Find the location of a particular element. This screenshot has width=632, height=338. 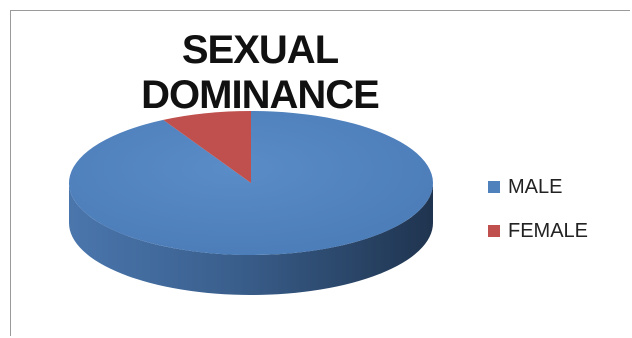

legend-label-male: MALE is located at coordinates (535, 187).